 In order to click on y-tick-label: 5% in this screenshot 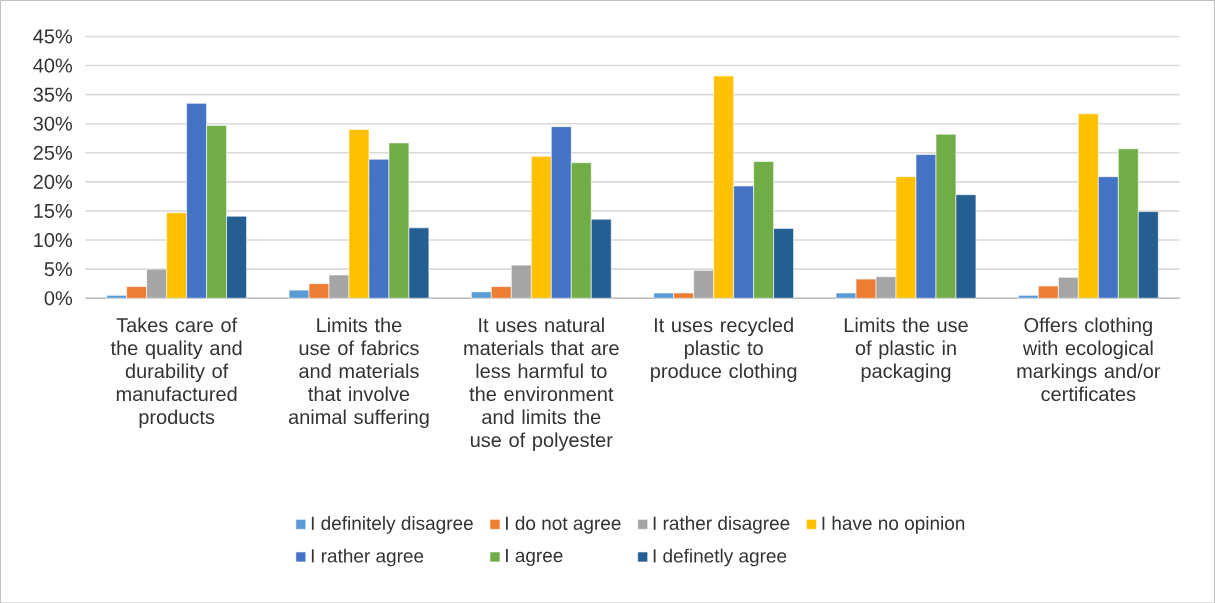, I will do `click(58, 268)`.